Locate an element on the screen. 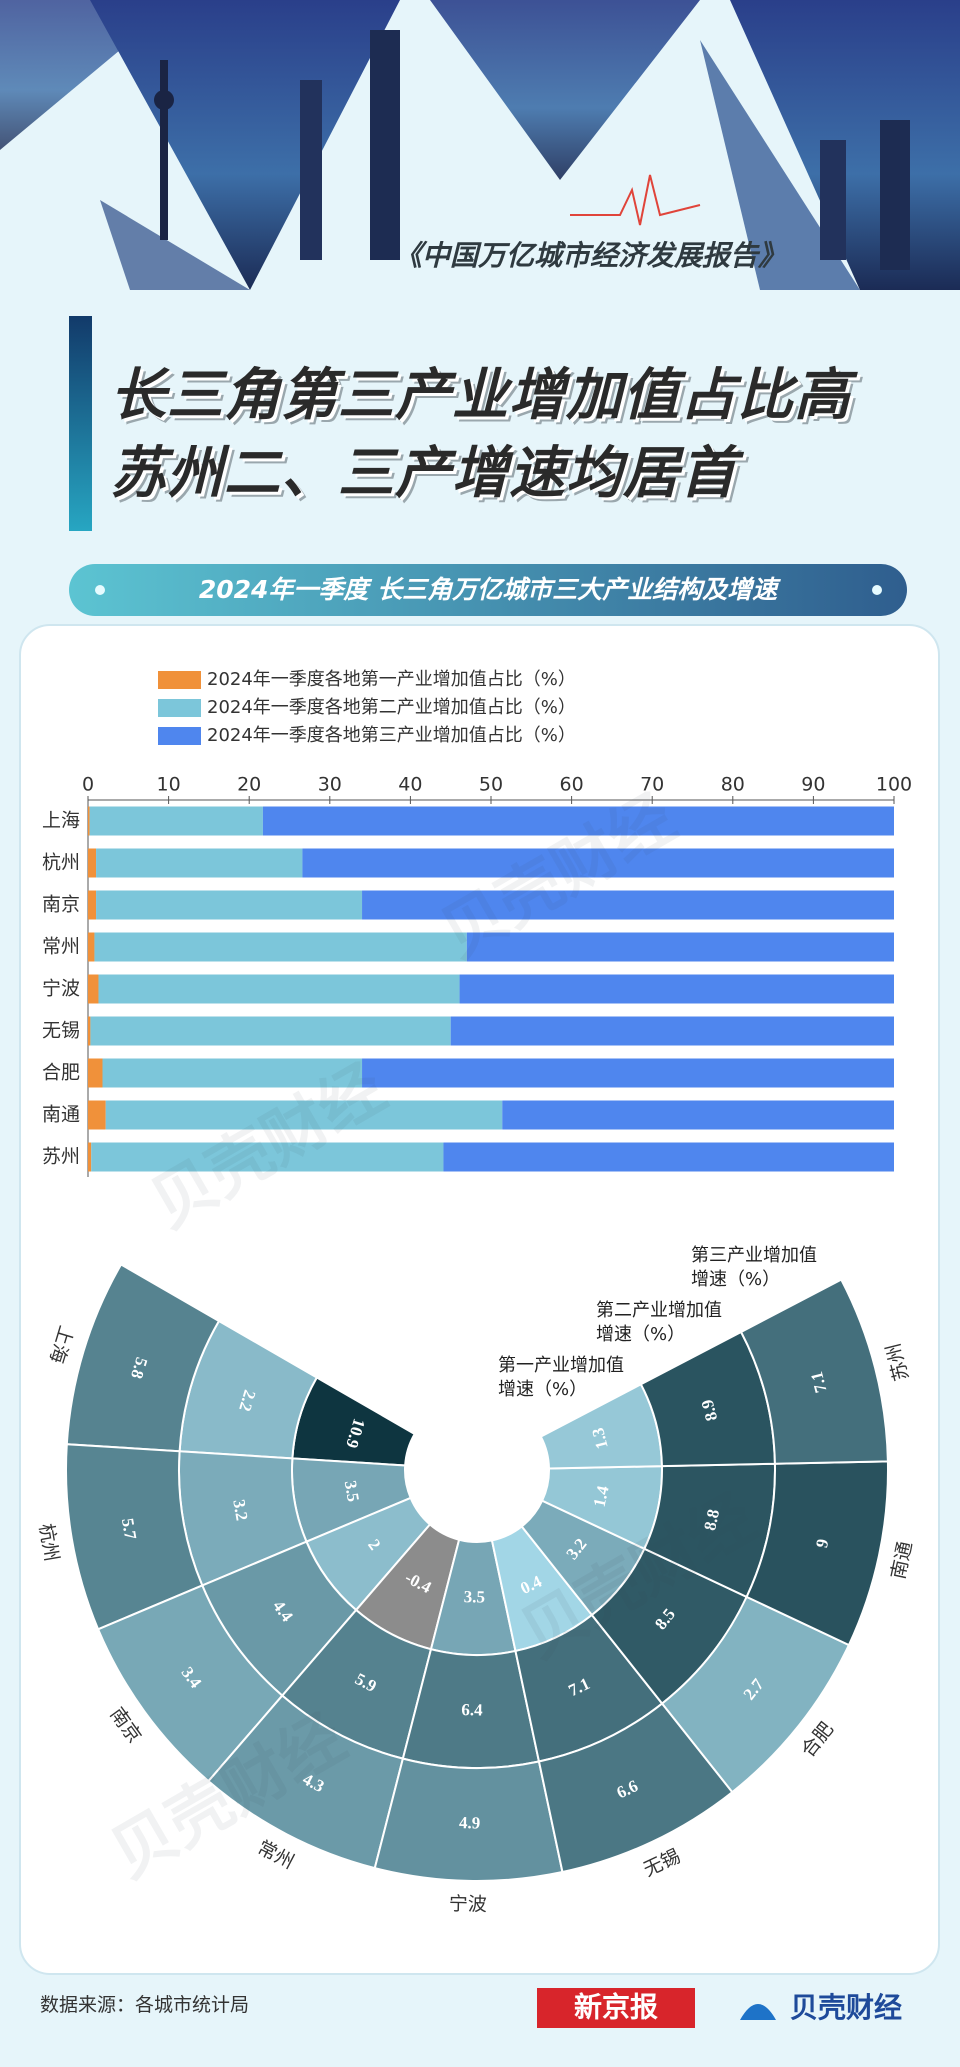 Image resolution: width=960 pixels, height=2067 pixels. x-tick-label: 20 is located at coordinates (249, 785).